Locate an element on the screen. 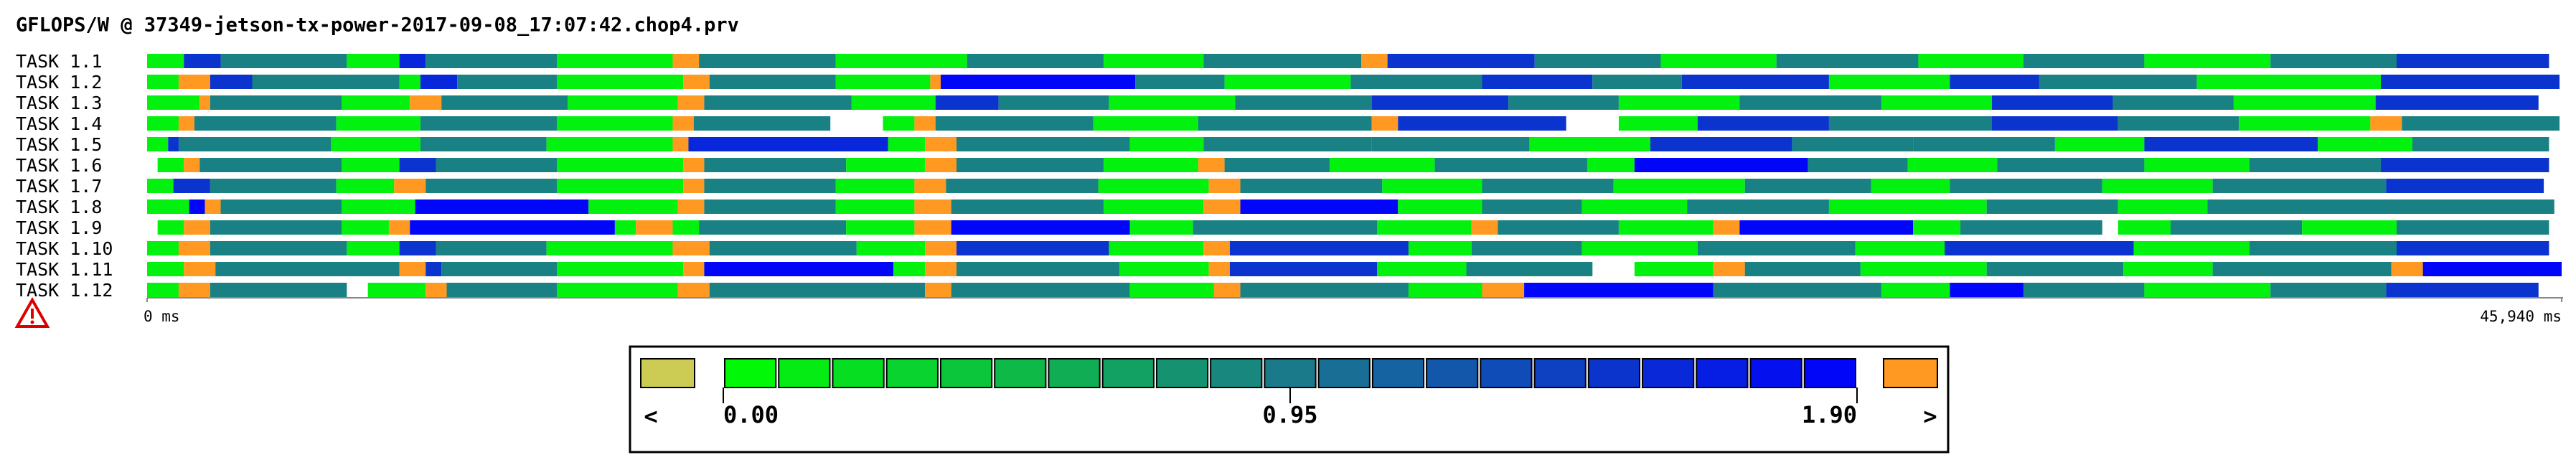 Image resolution: width=2576 pixels, height=465 pixels. task-label: TASK 1.10 is located at coordinates (64, 248).